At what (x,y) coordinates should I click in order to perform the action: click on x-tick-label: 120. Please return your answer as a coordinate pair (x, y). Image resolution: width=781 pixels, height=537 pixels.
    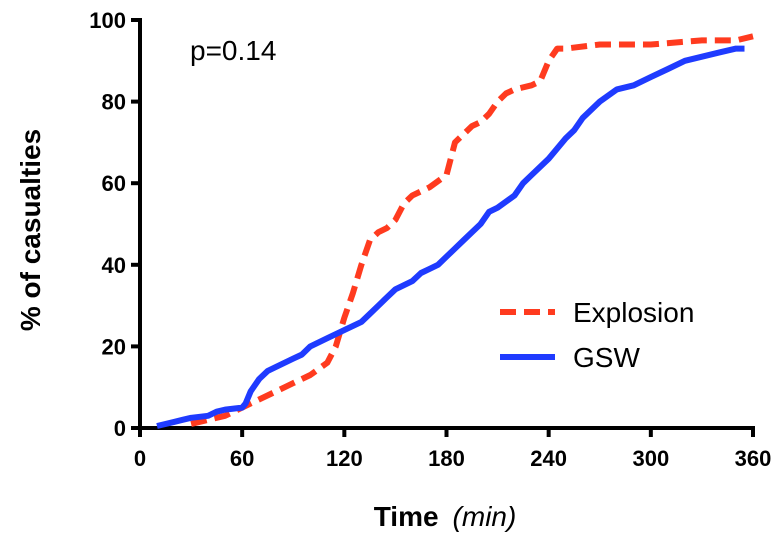
    Looking at the image, I should click on (344, 458).